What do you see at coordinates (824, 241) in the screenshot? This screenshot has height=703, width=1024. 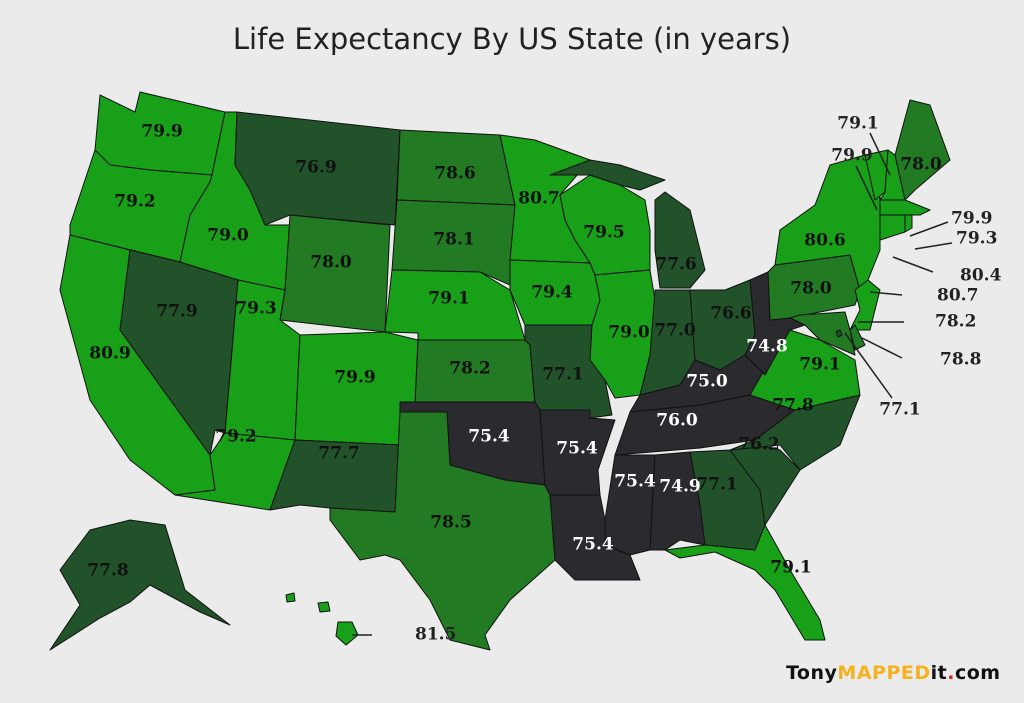 I see `value-label: 80.6` at bounding box center [824, 241].